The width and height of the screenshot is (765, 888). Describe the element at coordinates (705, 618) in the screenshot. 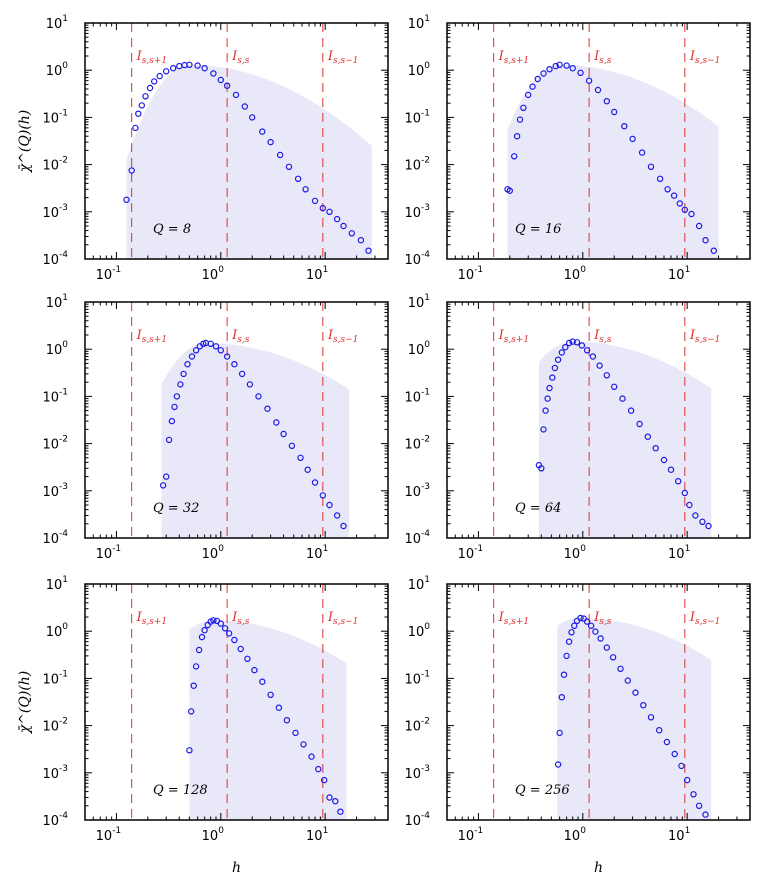

I see `region-label-3: Is,s−1` at that location.